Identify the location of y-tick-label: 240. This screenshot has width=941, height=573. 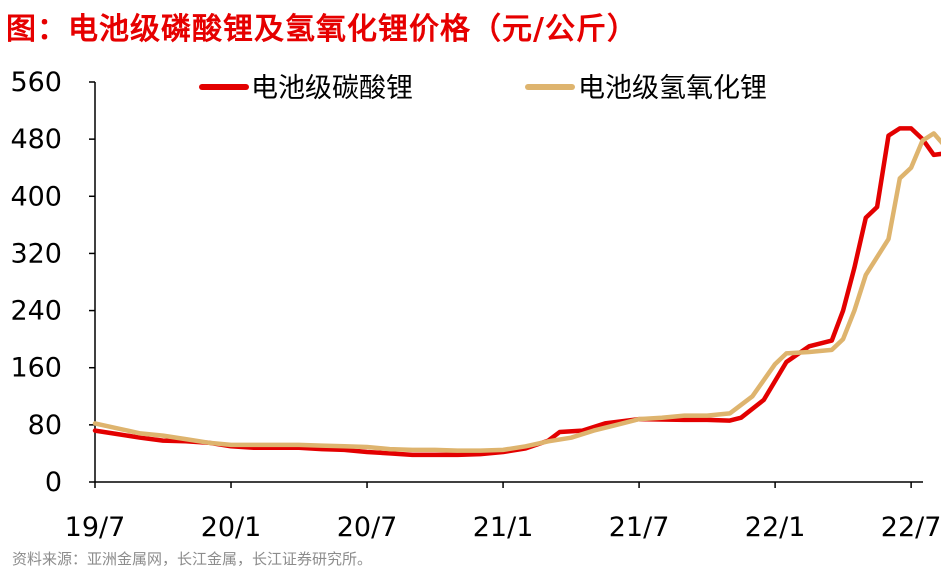
(36, 311).